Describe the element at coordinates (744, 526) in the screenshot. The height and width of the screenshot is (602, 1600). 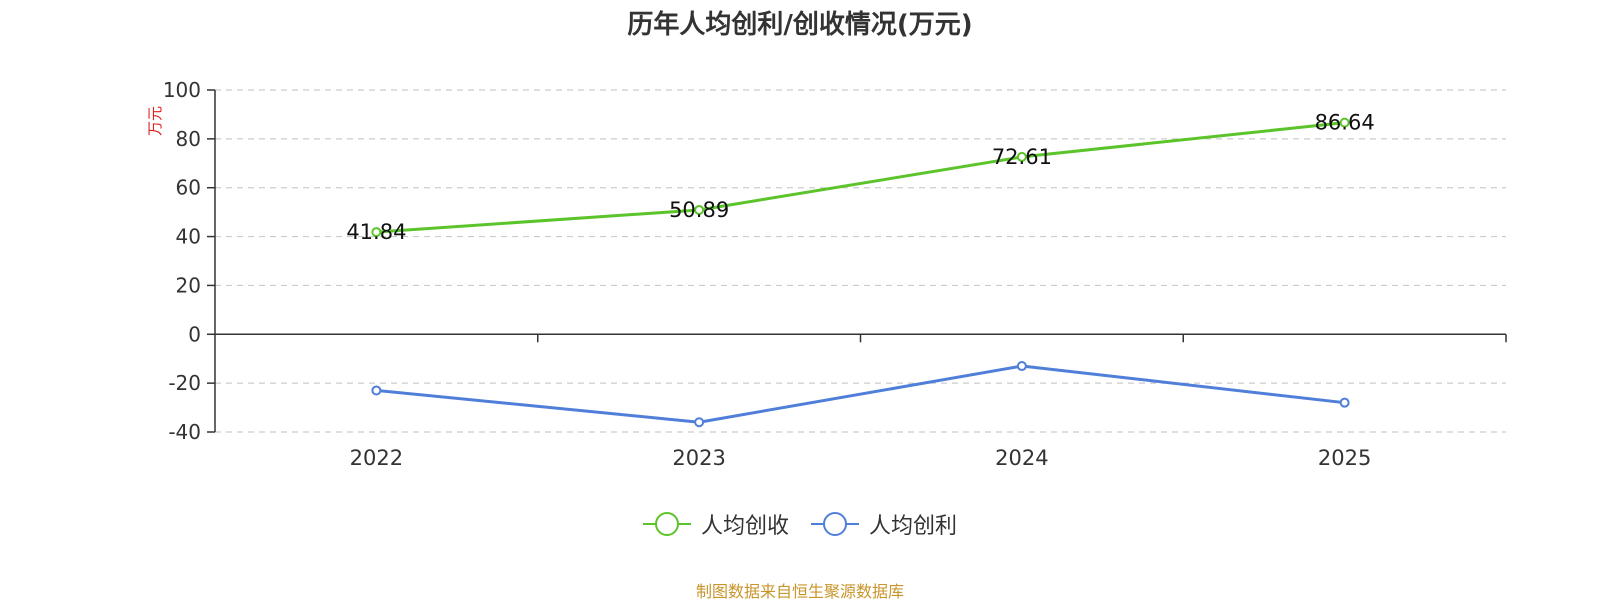
I see `legend-label: 人均创收` at that location.